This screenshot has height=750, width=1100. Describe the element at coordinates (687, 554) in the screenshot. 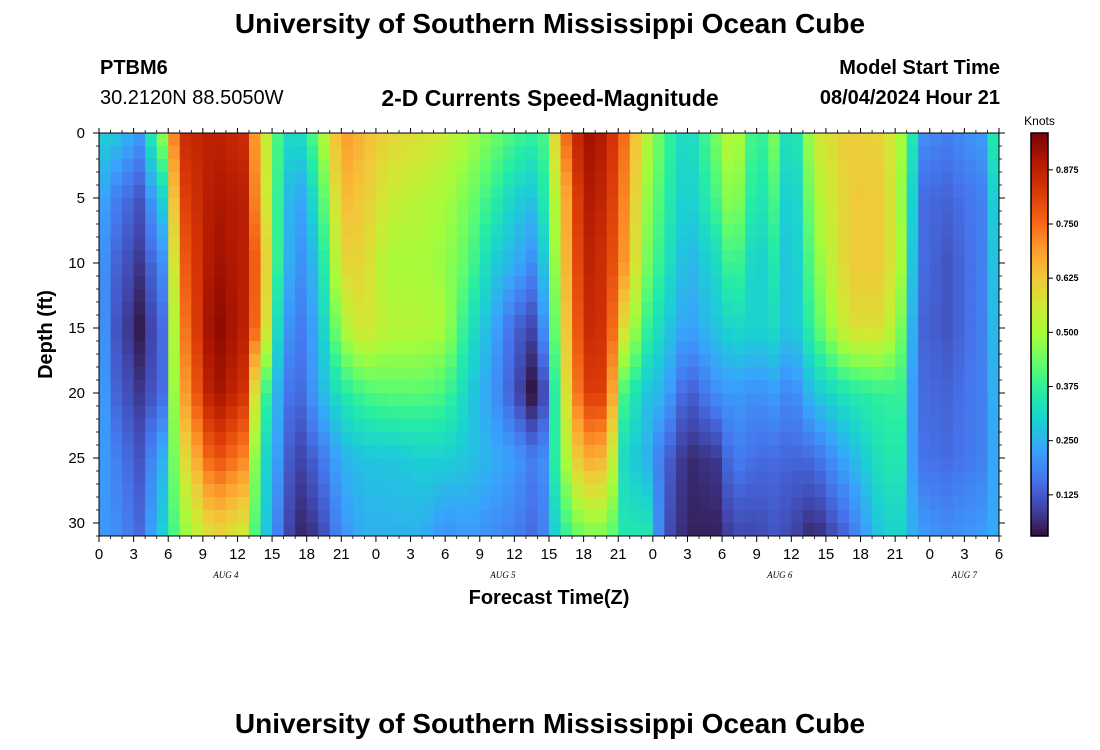

I see `x-tick-label: 3` at that location.